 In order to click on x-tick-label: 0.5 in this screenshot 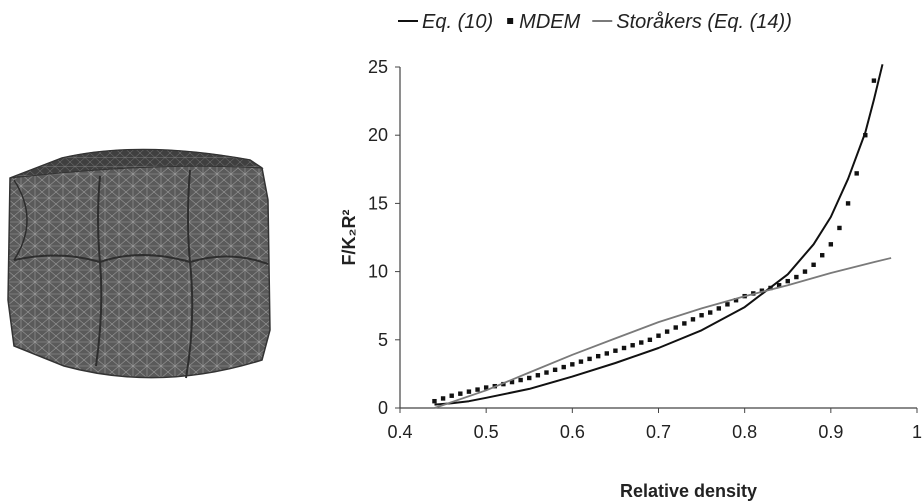, I will do `click(486, 432)`.